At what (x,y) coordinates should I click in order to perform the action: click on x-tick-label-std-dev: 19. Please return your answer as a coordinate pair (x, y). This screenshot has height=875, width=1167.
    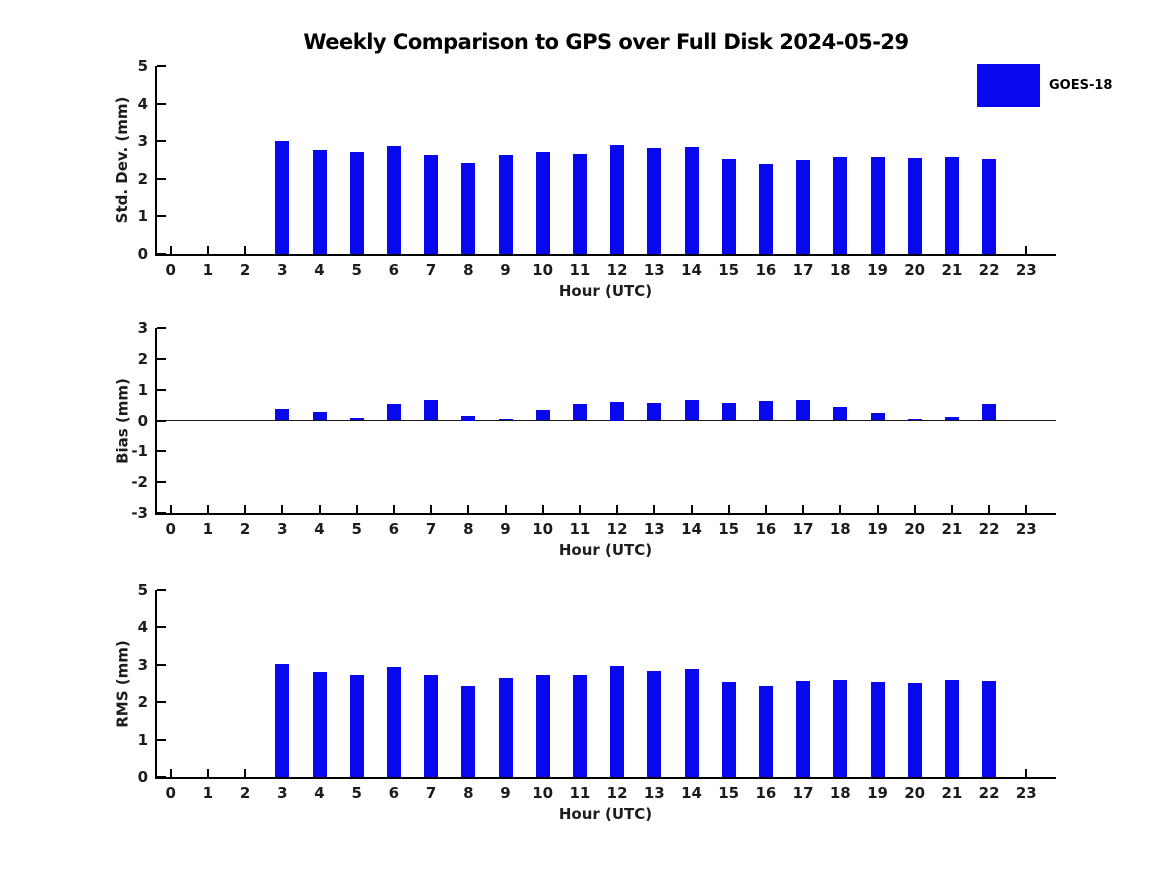
    Looking at the image, I should click on (877, 270).